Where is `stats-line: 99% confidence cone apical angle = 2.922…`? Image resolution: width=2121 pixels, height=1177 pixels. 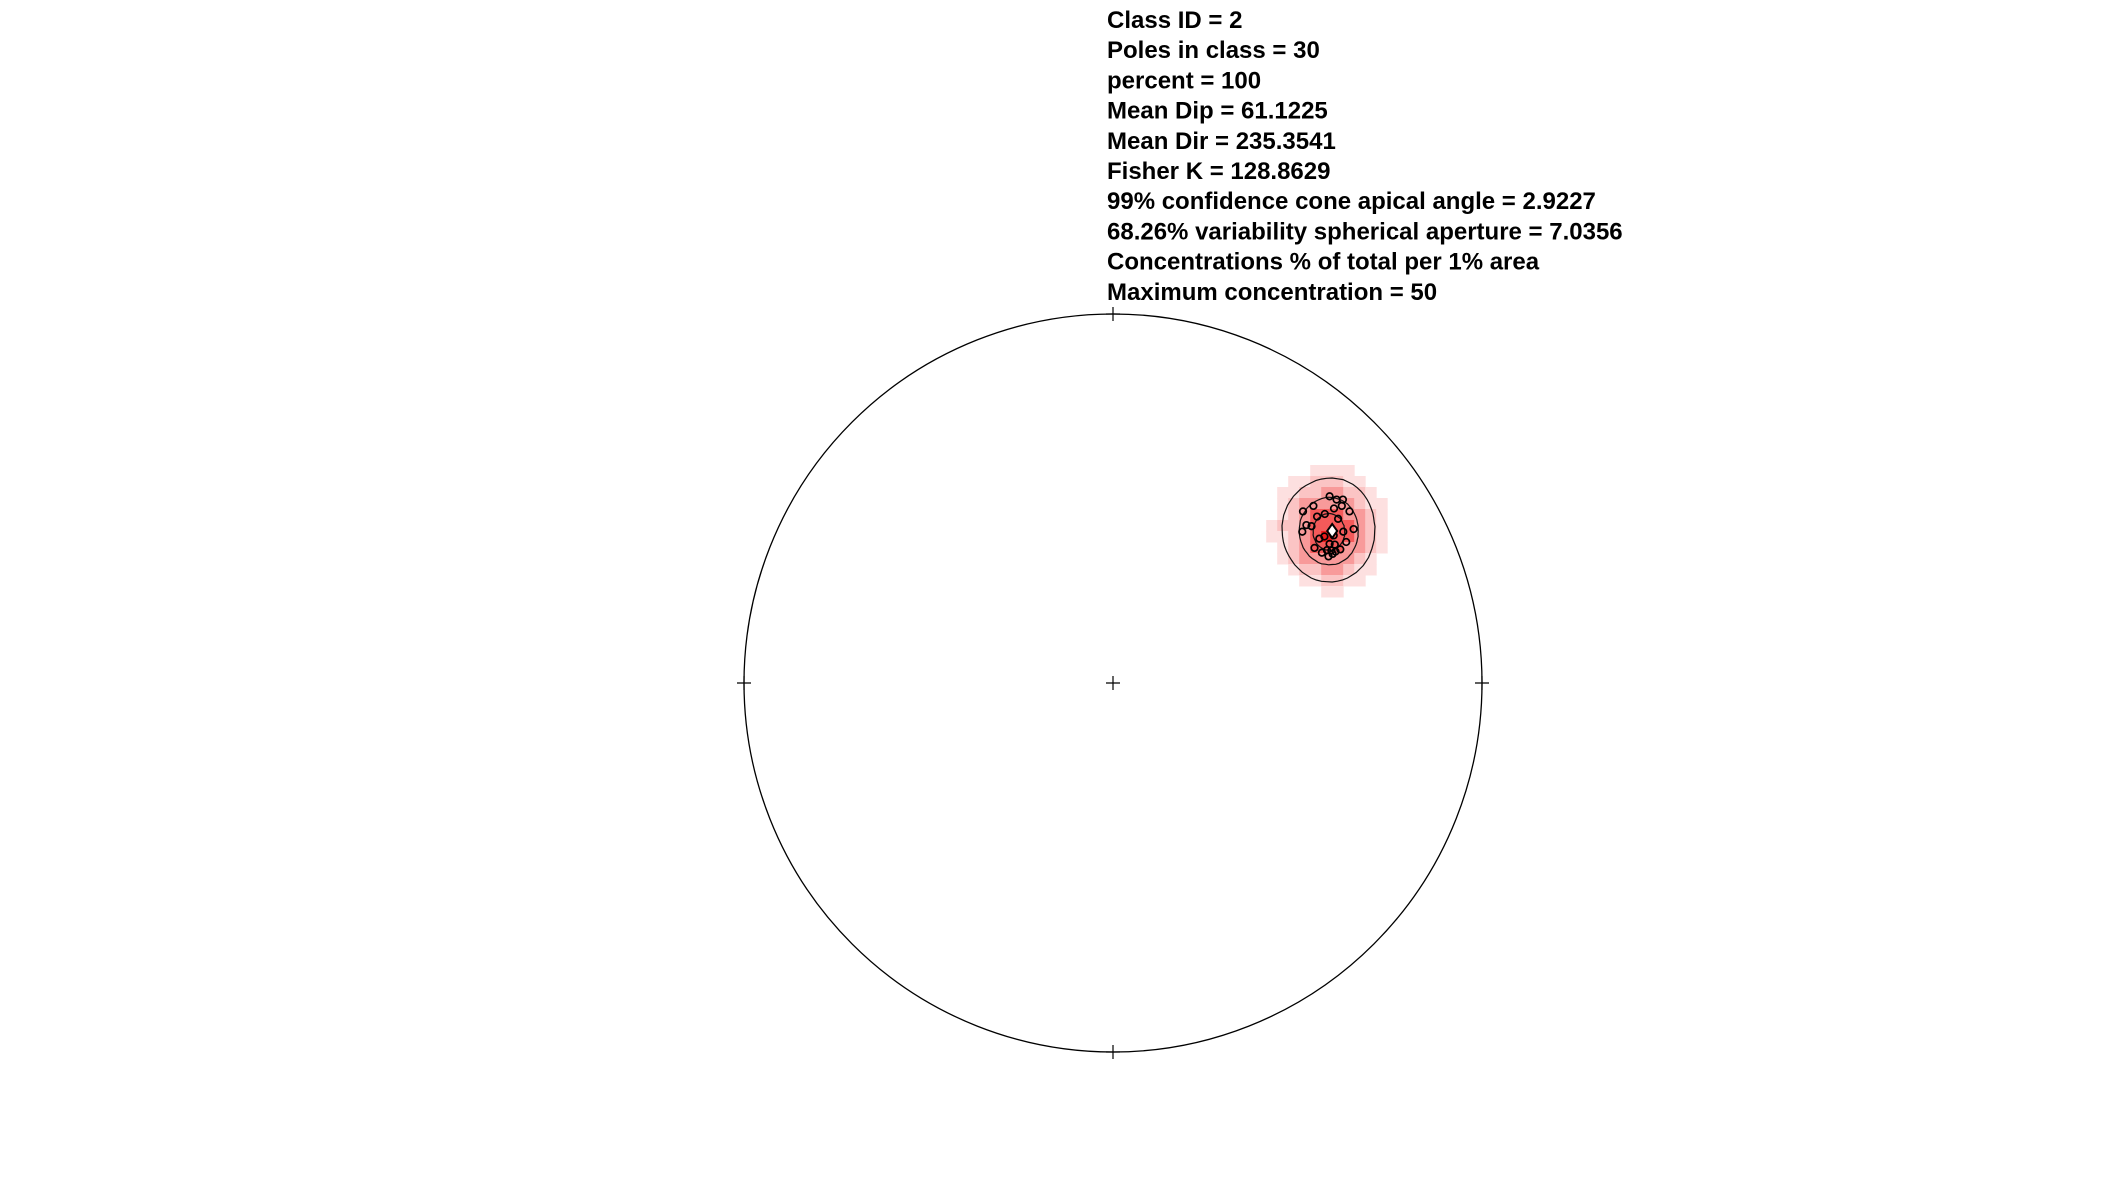 stats-line: 99% confidence cone apical angle = 2.922… is located at coordinates (1351, 201).